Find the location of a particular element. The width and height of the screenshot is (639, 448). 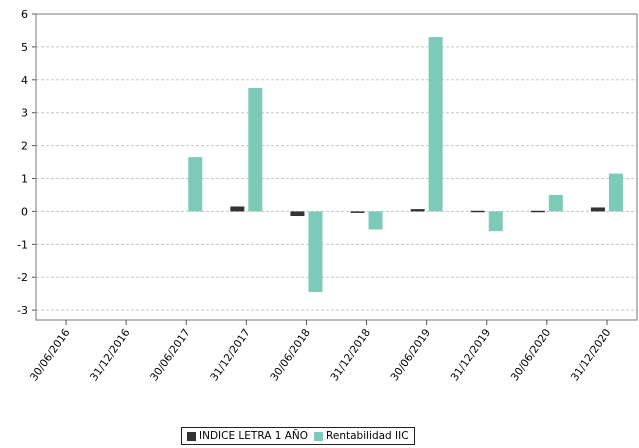

y-tick-label: -2 is located at coordinates (22, 277).